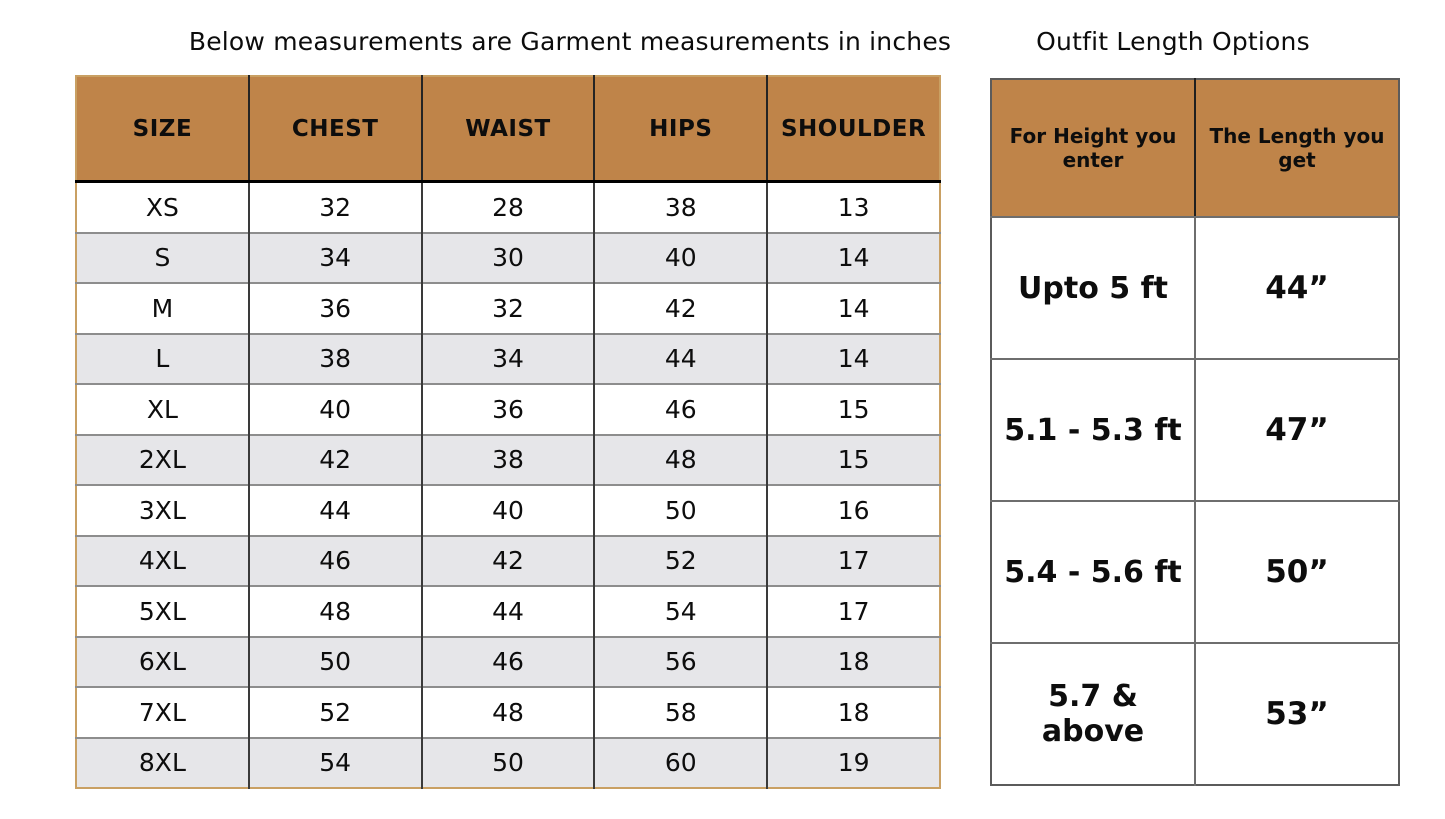  I want to click on table-cell: 28, so click(507, 207).